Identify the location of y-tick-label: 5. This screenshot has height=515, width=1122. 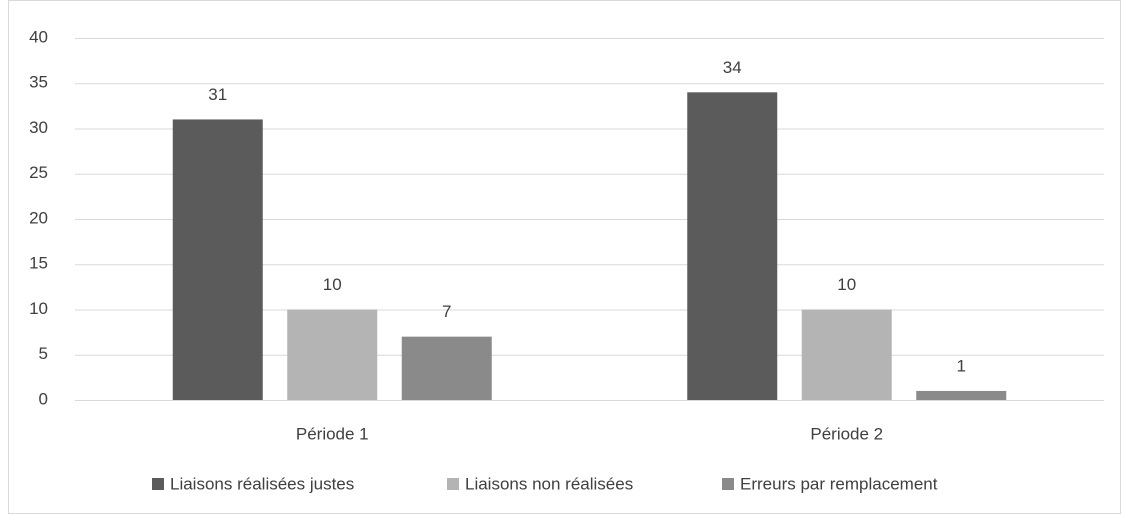
(43, 353).